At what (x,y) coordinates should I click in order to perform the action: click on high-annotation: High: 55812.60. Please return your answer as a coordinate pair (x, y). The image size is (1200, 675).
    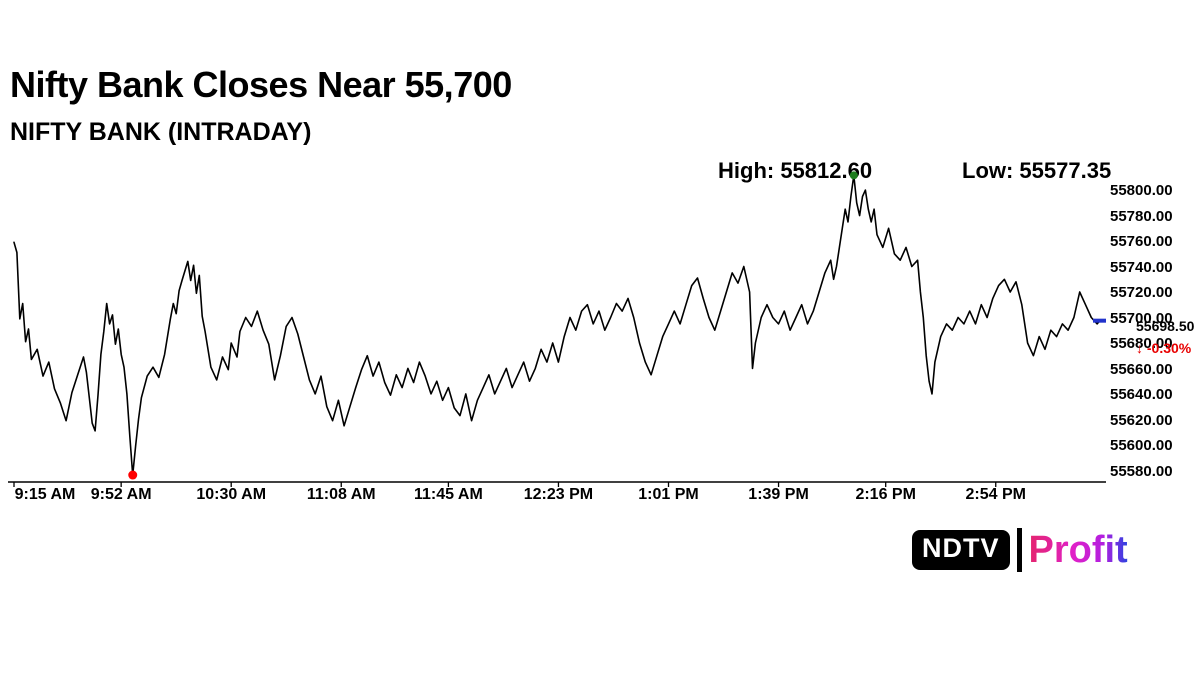
    Looking at the image, I should click on (795, 170).